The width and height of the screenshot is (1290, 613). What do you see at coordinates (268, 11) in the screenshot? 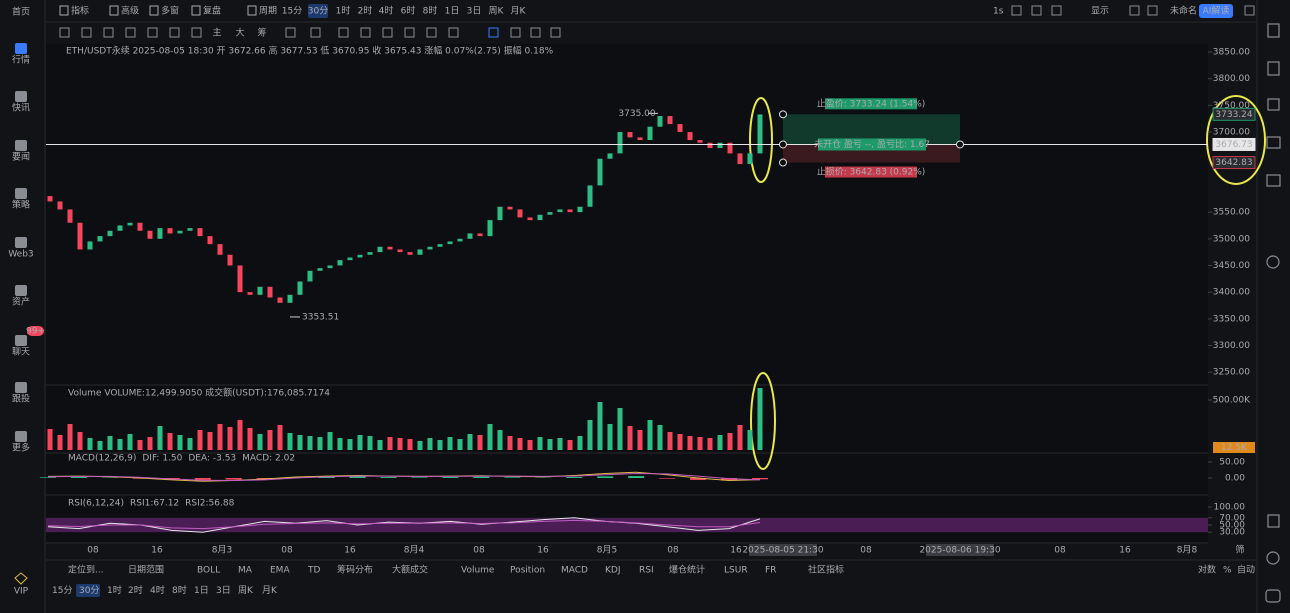
I see `toolbar-button: 周期` at bounding box center [268, 11].